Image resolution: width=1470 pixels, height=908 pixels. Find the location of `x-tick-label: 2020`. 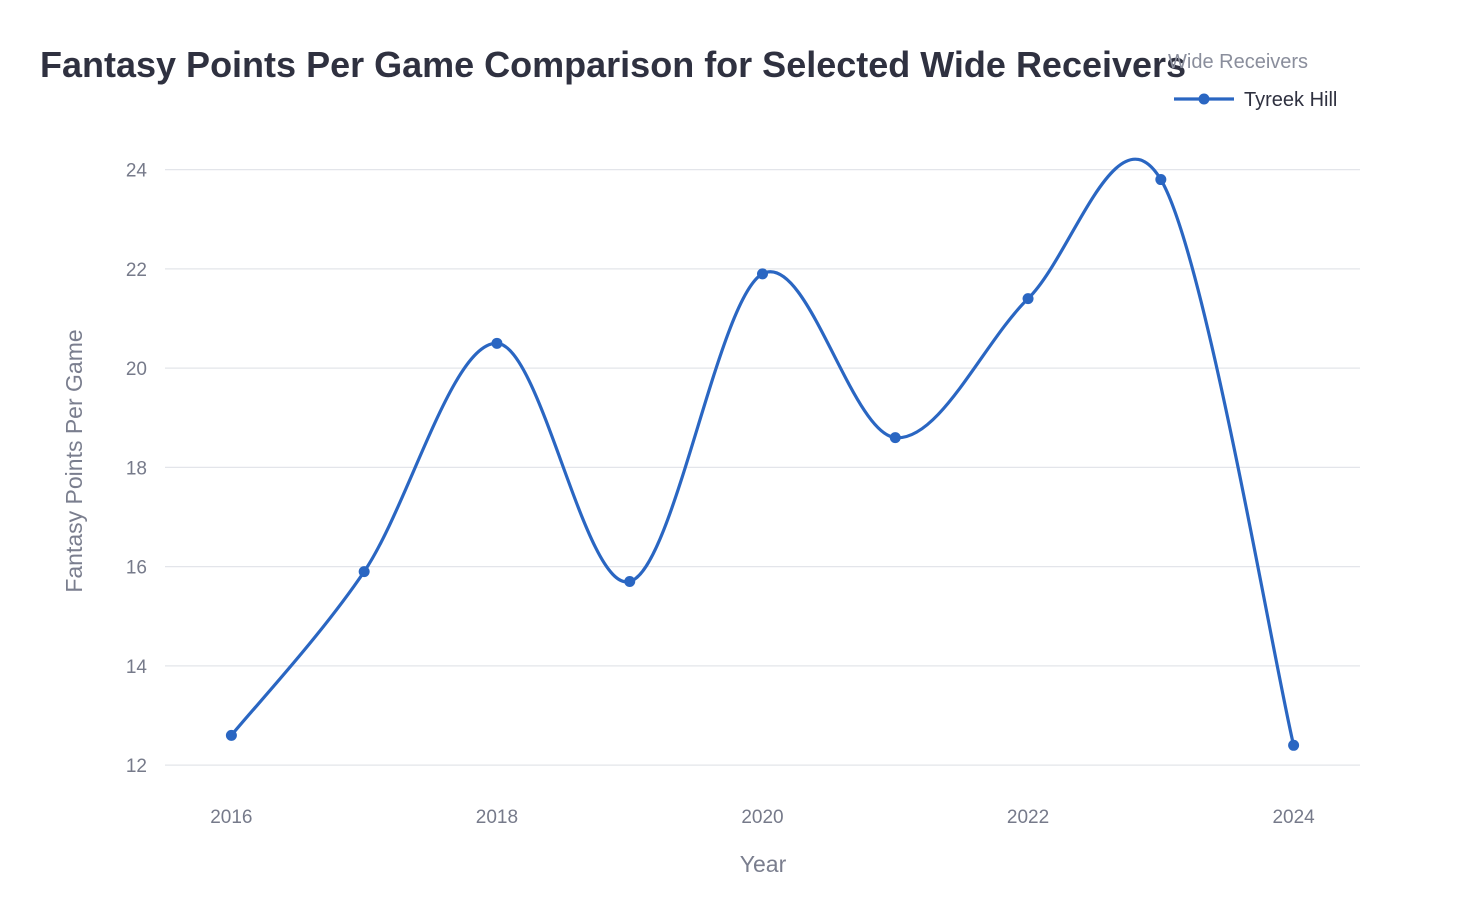

x-tick-label: 2020 is located at coordinates (762, 817).